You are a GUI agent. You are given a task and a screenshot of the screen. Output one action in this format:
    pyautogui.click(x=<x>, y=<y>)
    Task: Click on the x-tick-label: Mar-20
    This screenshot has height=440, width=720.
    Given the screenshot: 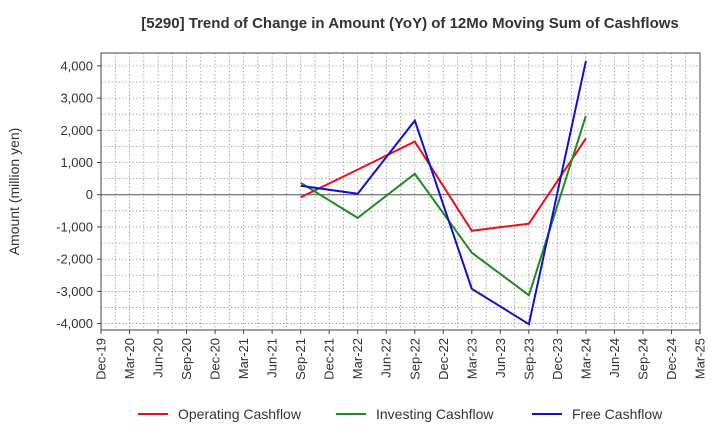 What is the action you would take?
    pyautogui.click(x=129, y=358)
    